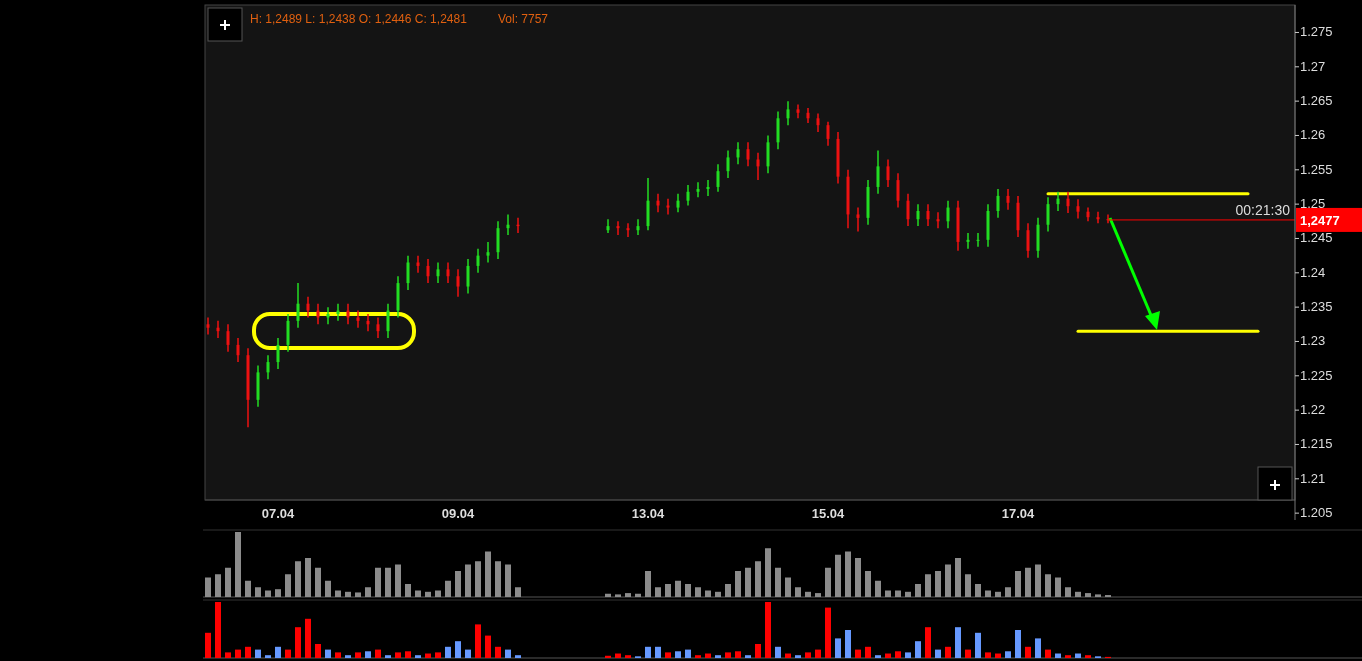 The image size is (1362, 661). Describe the element at coordinates (1313, 272) in the screenshot. I see `y-tick-label: 1.24` at that location.